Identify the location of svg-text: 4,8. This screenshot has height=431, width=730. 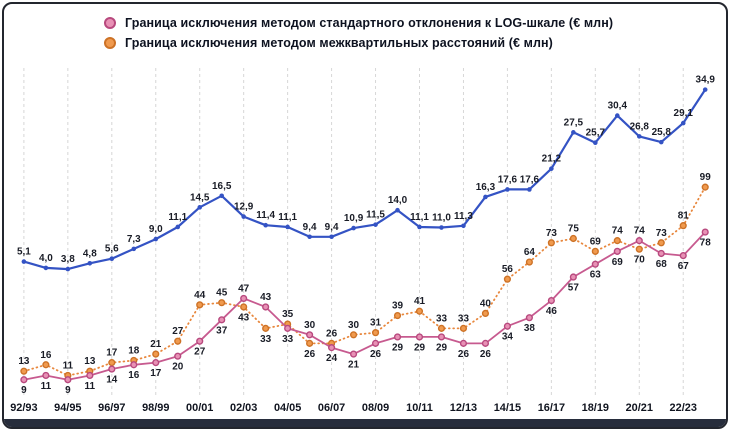
(90, 253).